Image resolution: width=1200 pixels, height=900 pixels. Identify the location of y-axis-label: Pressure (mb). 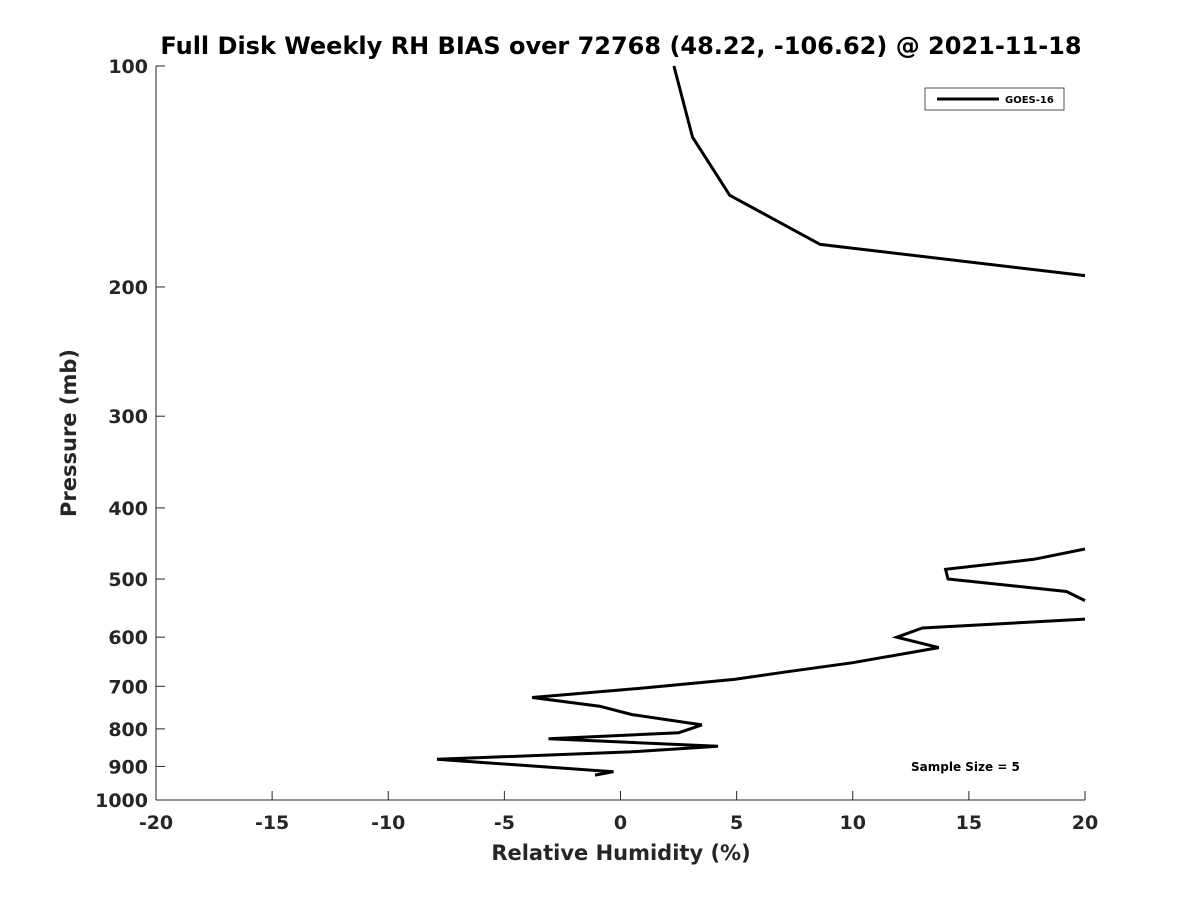
(69, 433).